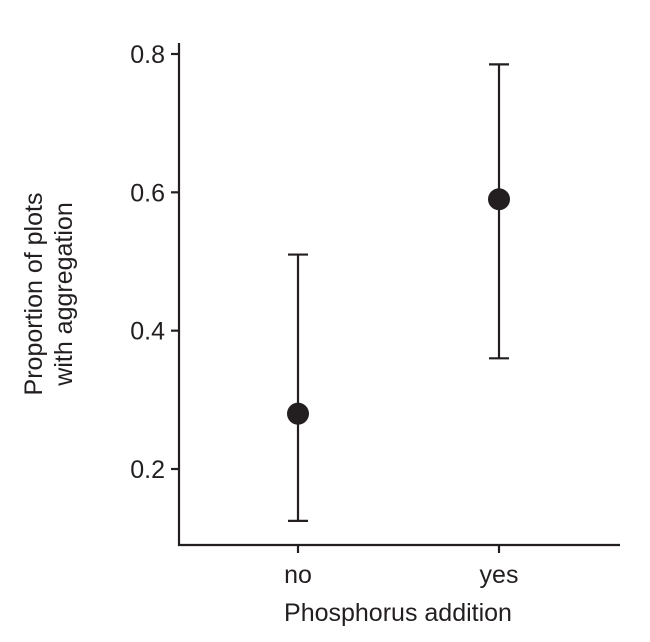  What do you see at coordinates (499, 199) in the screenshot?
I see `data-point-yes` at bounding box center [499, 199].